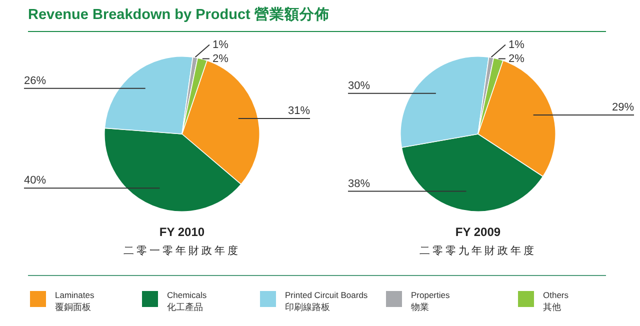 This screenshot has width=640, height=326. I want to click on legend-label: Chemicals 化工產品, so click(187, 301).